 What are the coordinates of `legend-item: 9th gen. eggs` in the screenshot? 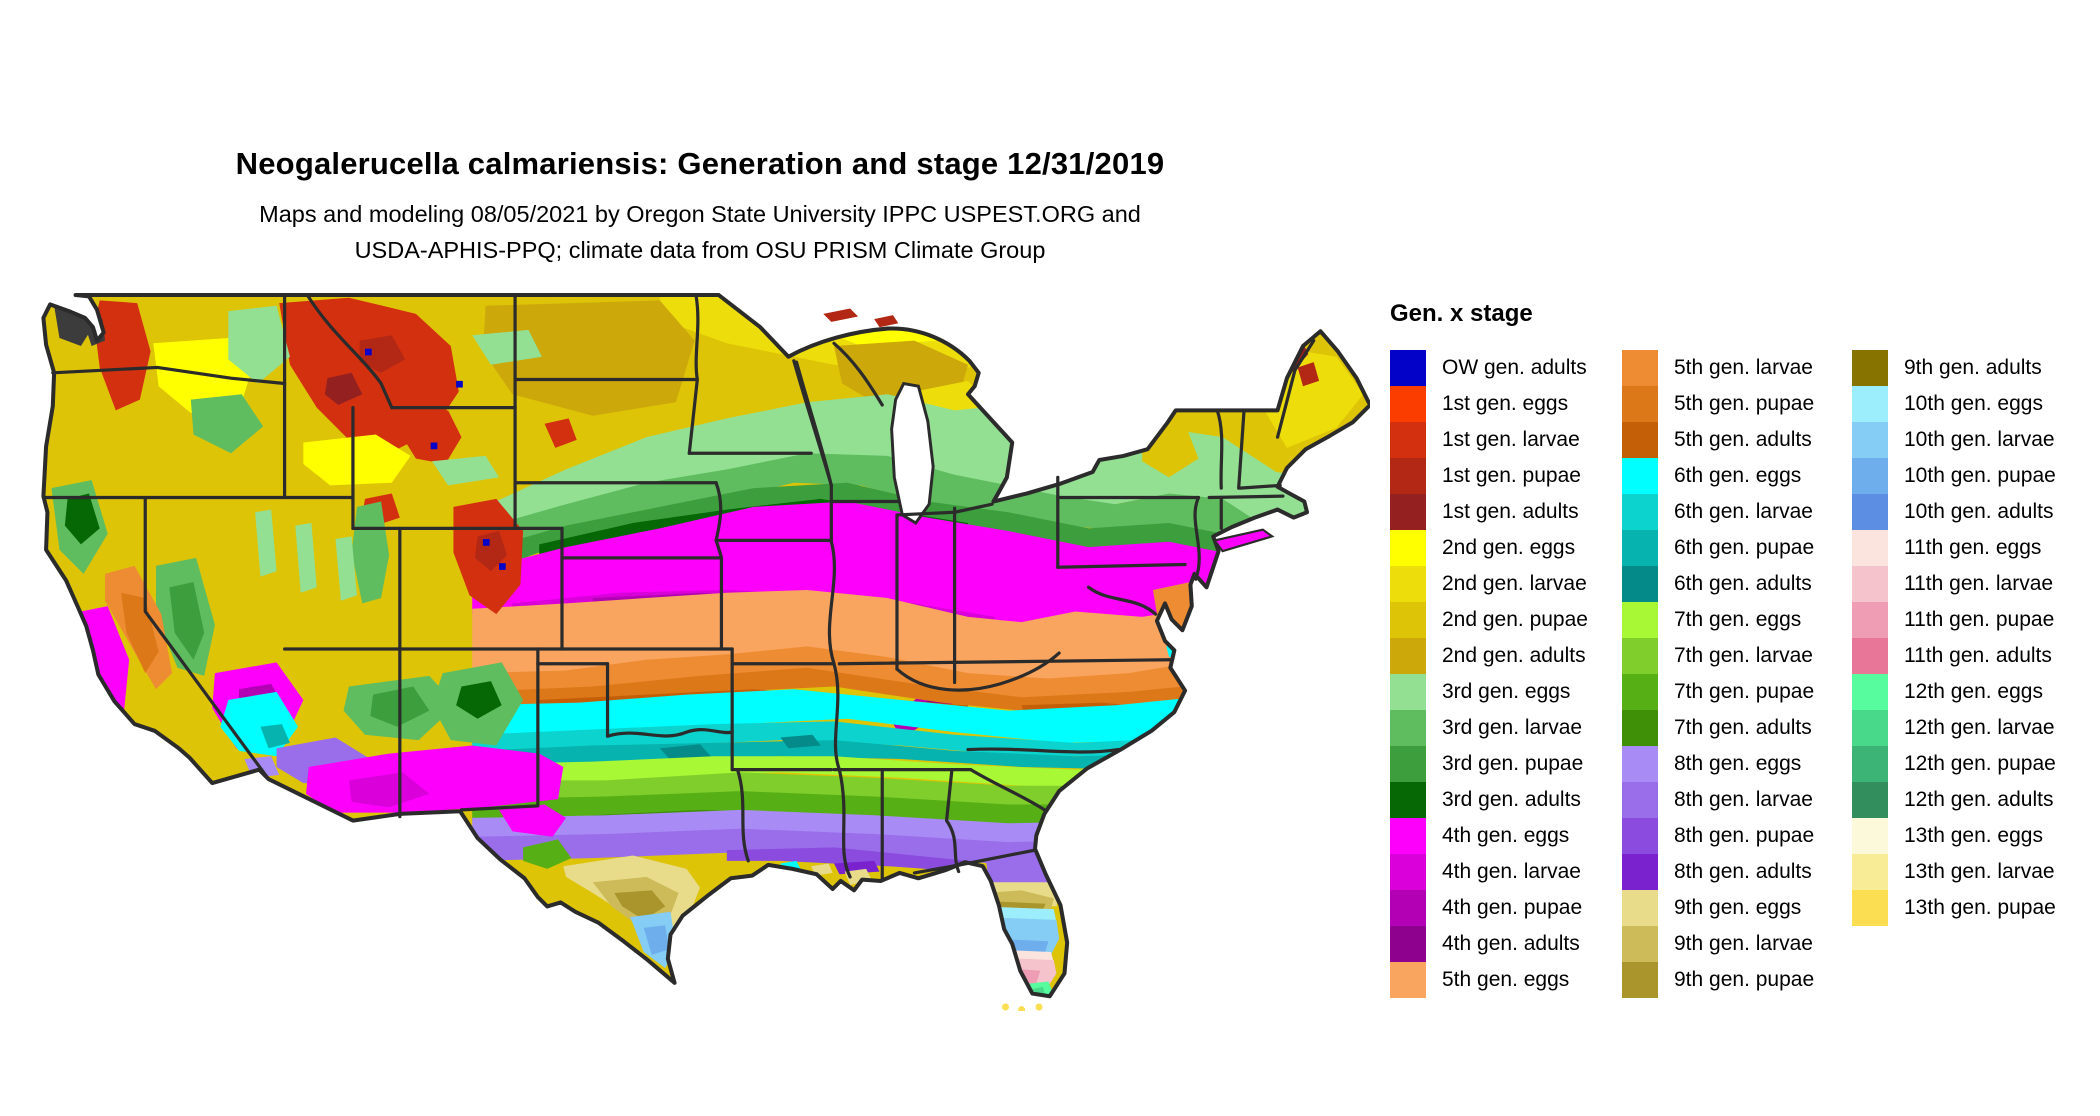 It's located at (1737, 908).